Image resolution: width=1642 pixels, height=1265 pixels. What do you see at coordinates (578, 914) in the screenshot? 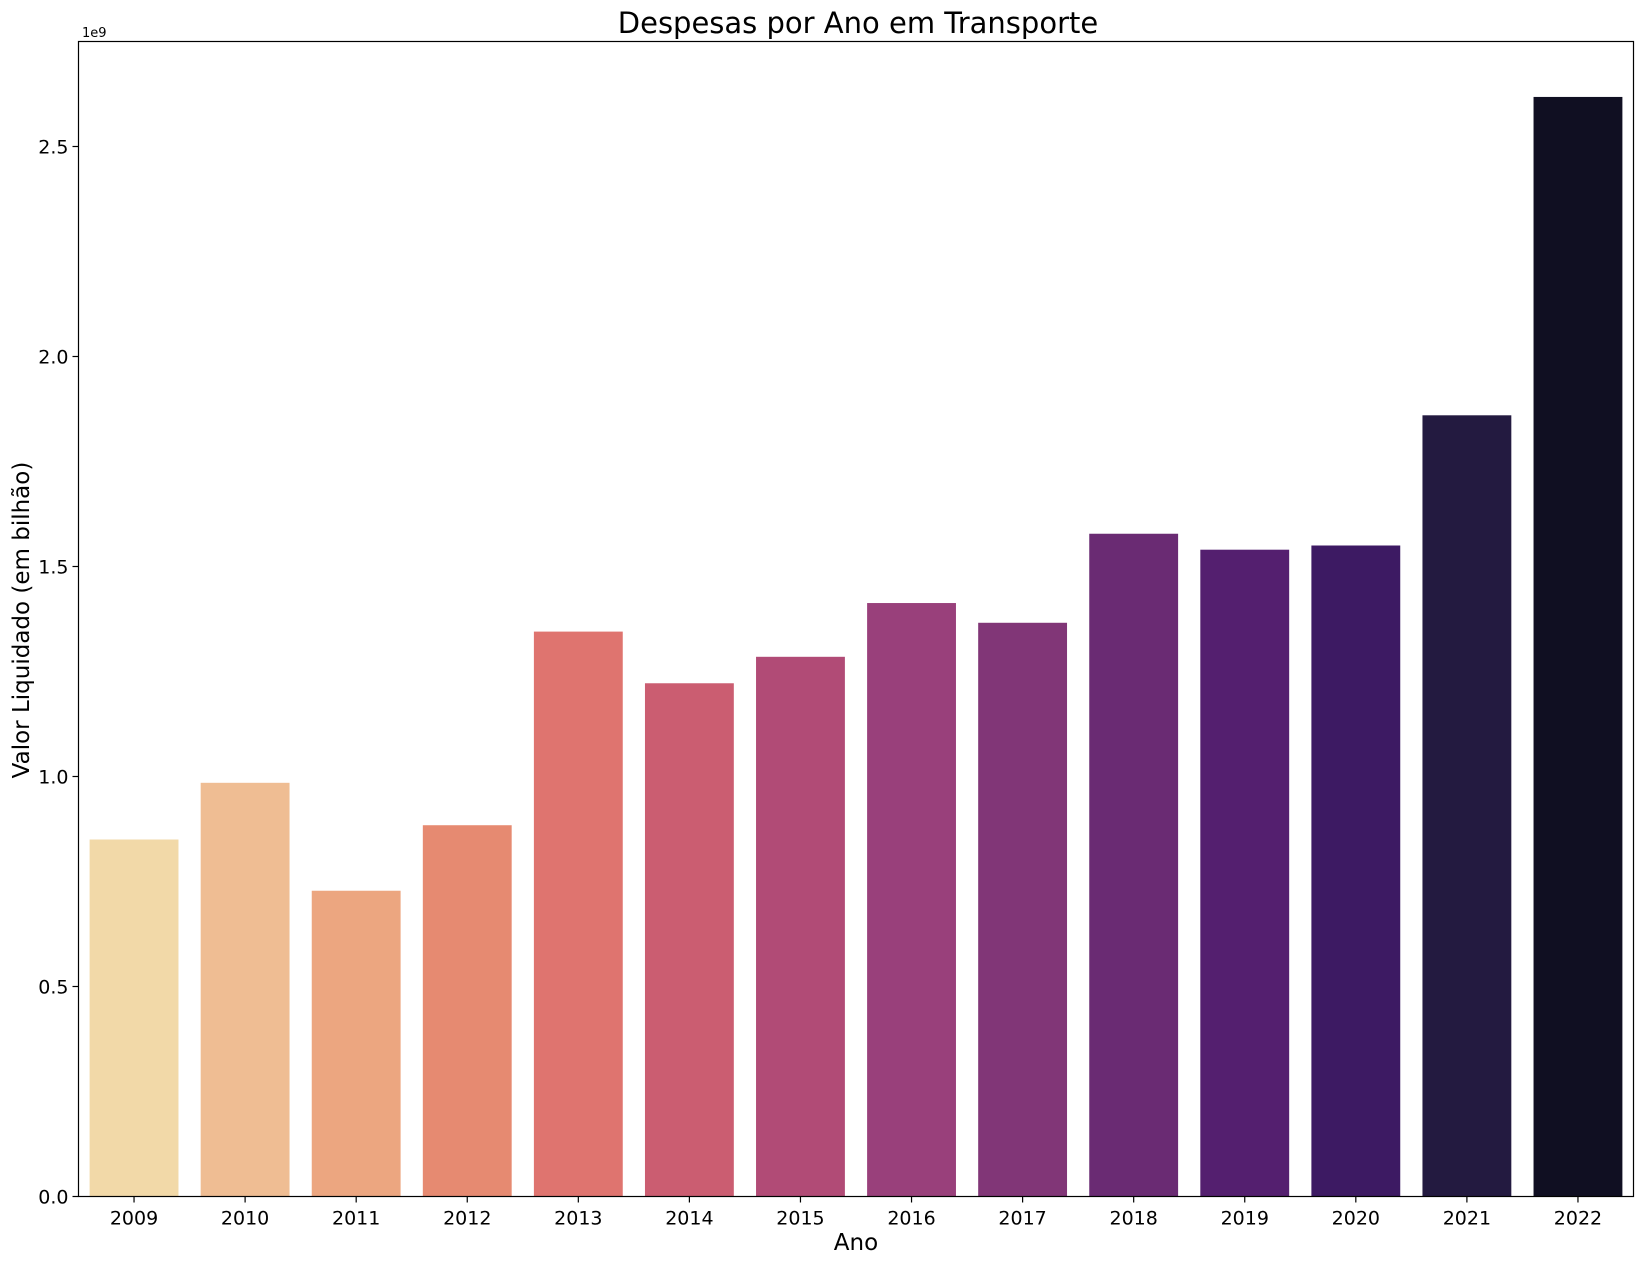
I see `bar-2013` at bounding box center [578, 914].